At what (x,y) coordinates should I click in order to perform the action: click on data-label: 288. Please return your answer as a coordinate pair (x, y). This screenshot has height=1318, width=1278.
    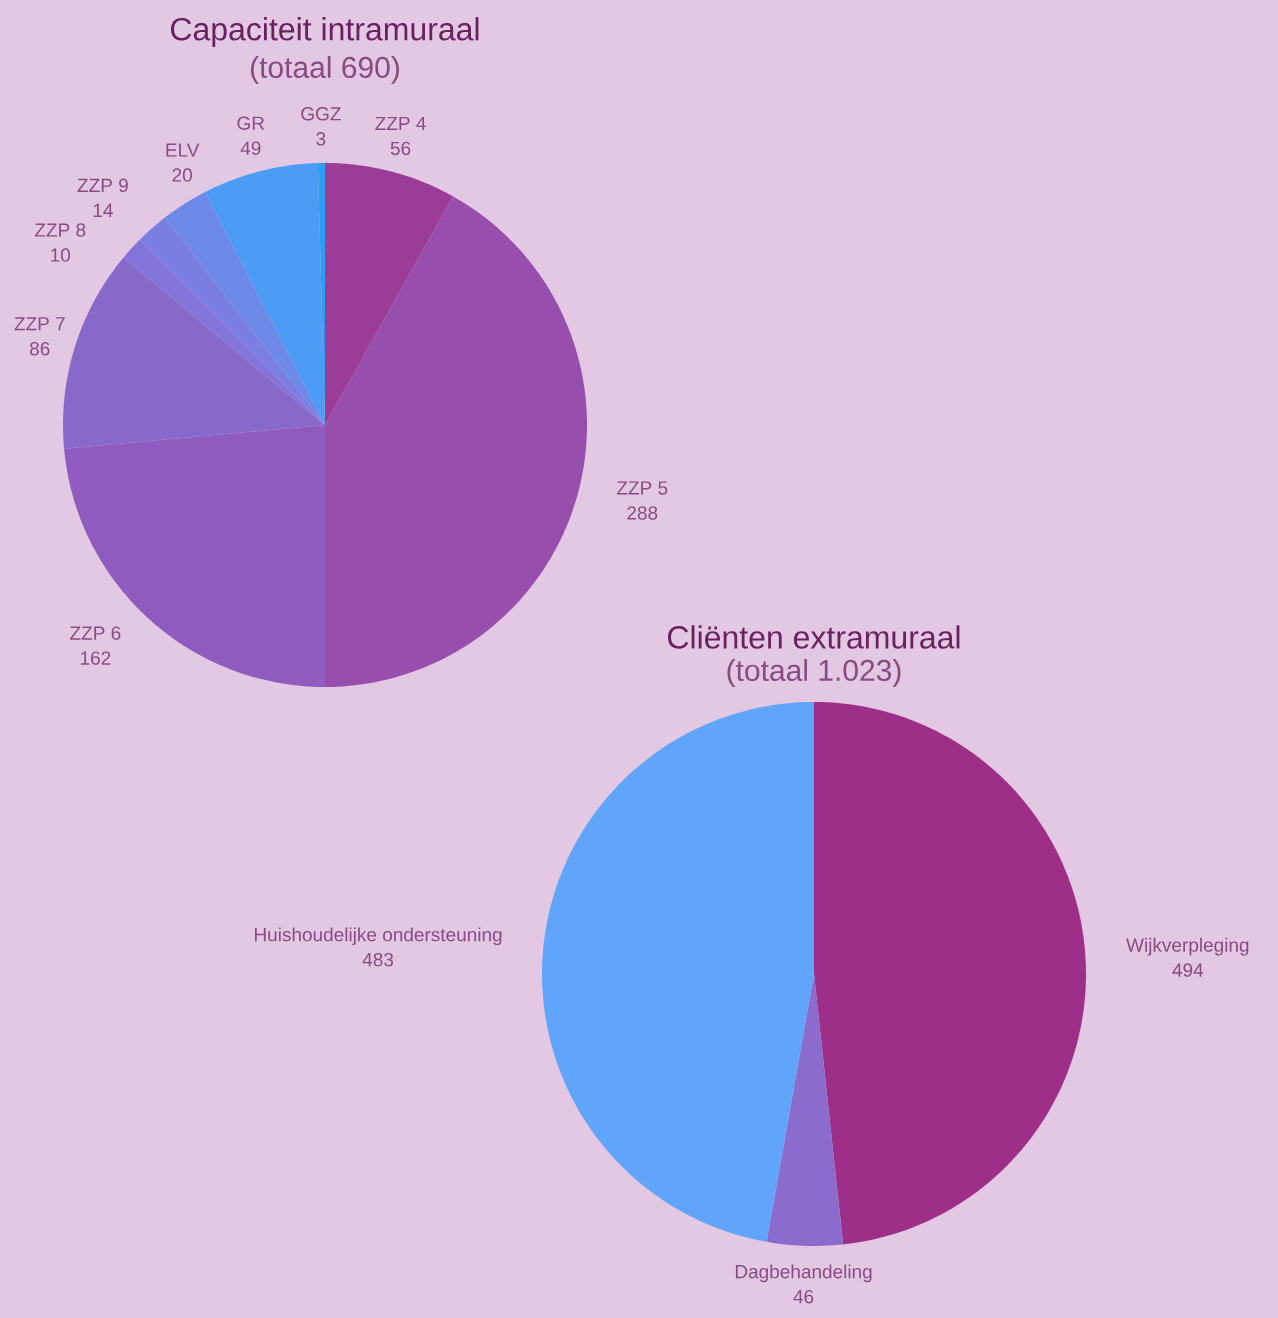
    Looking at the image, I should click on (642, 513).